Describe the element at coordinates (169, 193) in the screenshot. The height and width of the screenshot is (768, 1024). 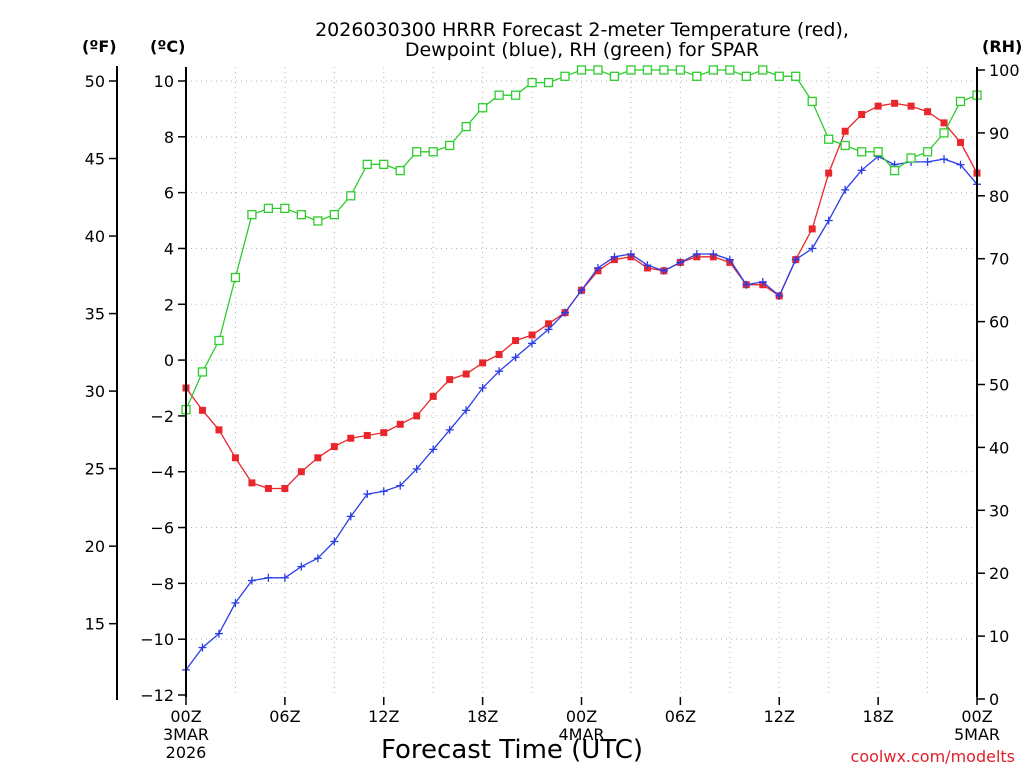
I see `celsius-tick-label: 6` at that location.